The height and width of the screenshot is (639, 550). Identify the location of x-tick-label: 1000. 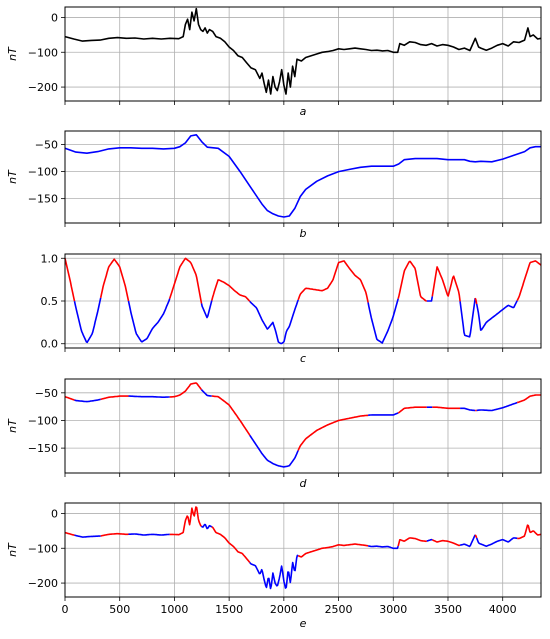
(174, 609).